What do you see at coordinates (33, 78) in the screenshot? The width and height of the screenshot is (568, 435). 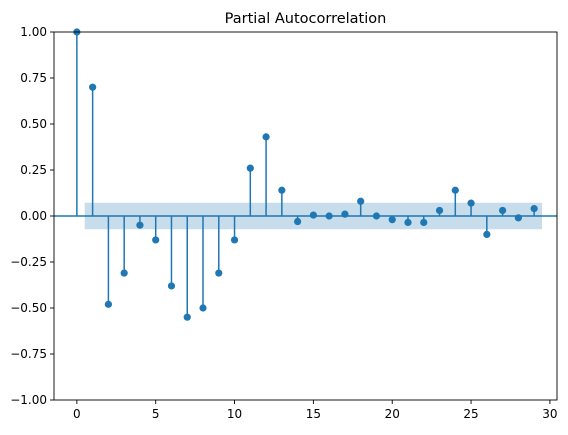 I see `y-tick-label: 0.75` at bounding box center [33, 78].